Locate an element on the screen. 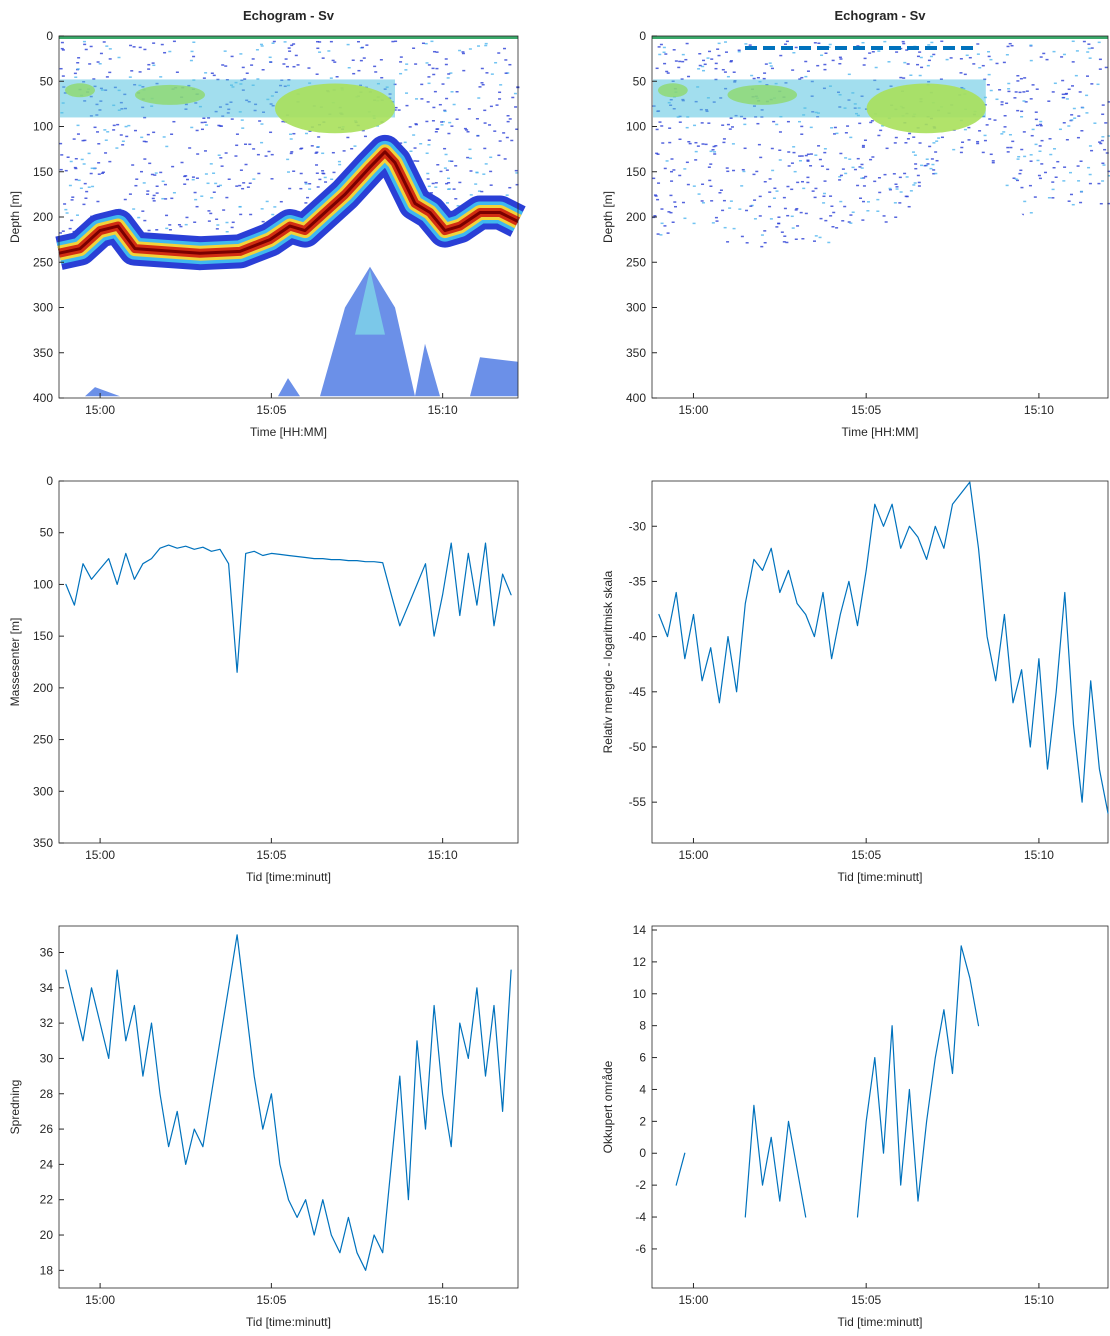  y-tick-label: -2 is located at coordinates (640, 1185).